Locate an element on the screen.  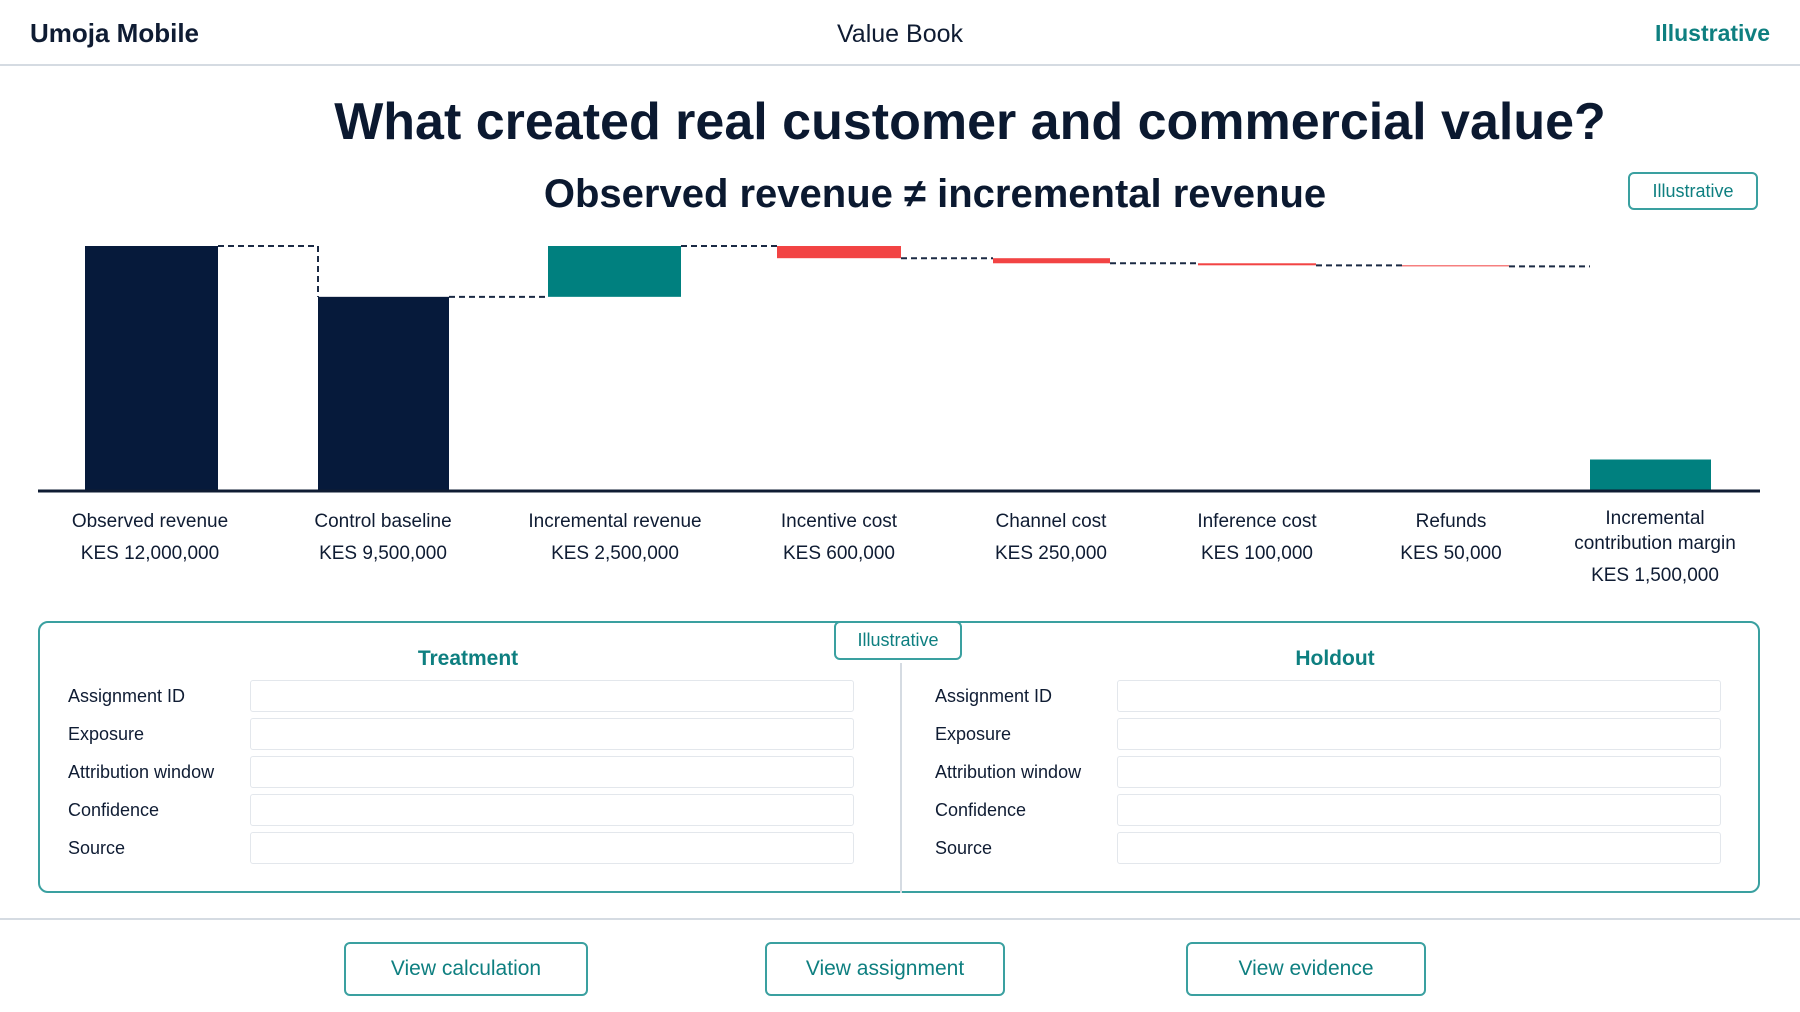
treatment-field-exposure is located at coordinates (552, 734).